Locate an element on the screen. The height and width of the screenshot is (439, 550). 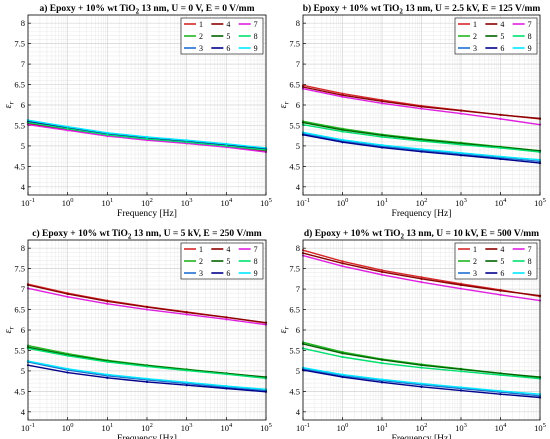
x-tick-label: 10³ is located at coordinates (461, 427).